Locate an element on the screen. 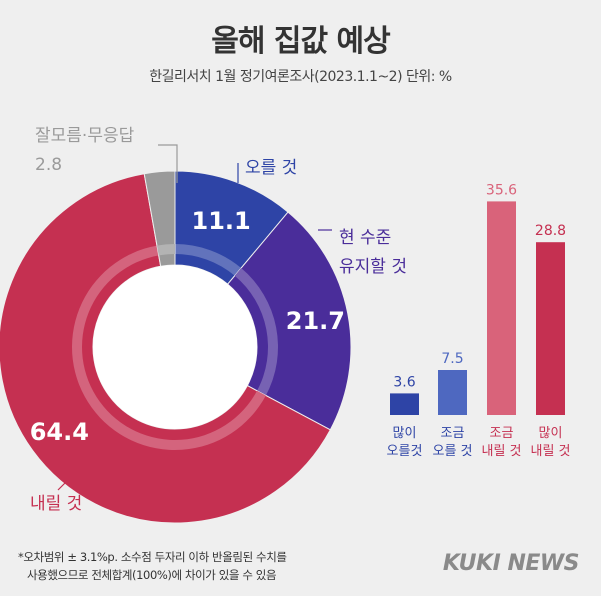  leader-line-unknown is located at coordinates (168, 163).